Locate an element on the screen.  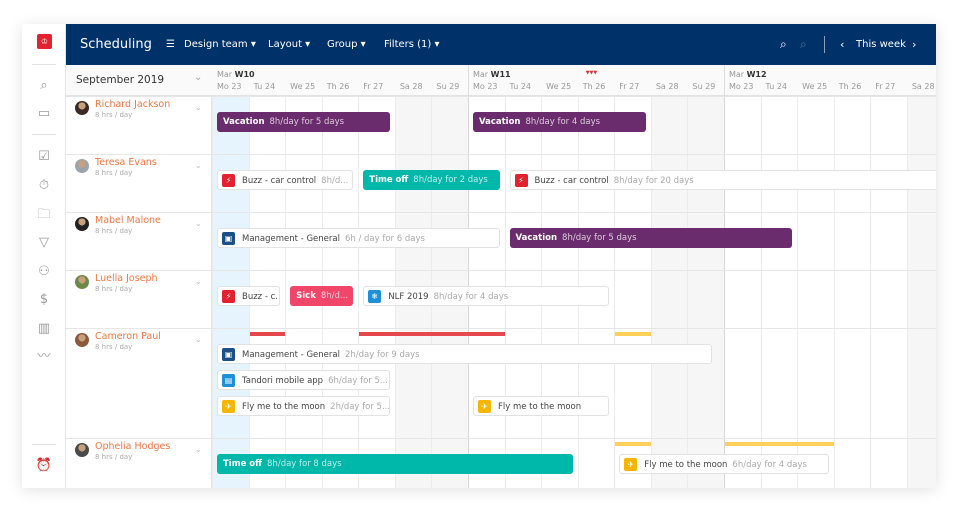
assignment-bar: Time off 8h/day for 2 days is located at coordinates (431, 180).